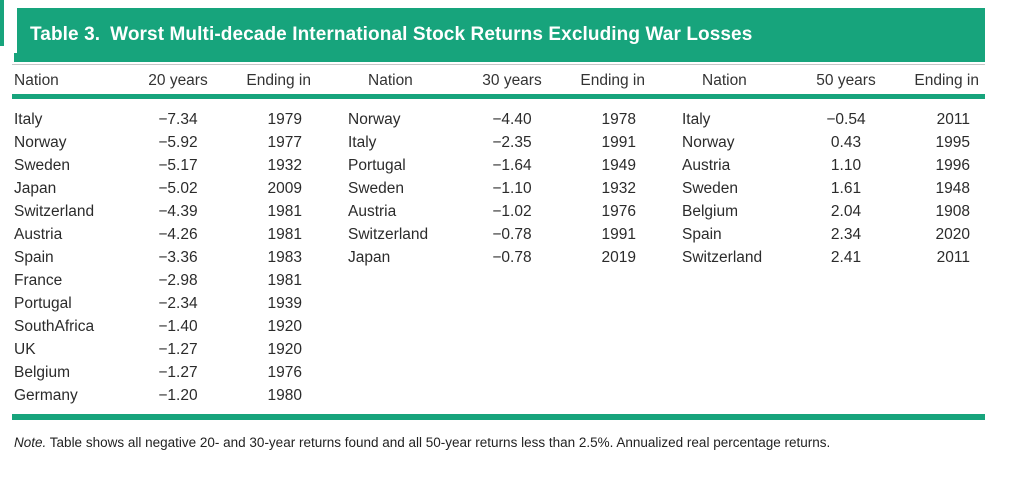 This screenshot has width=1024, height=493. I want to click on return-cell: −3.36, so click(178, 257).